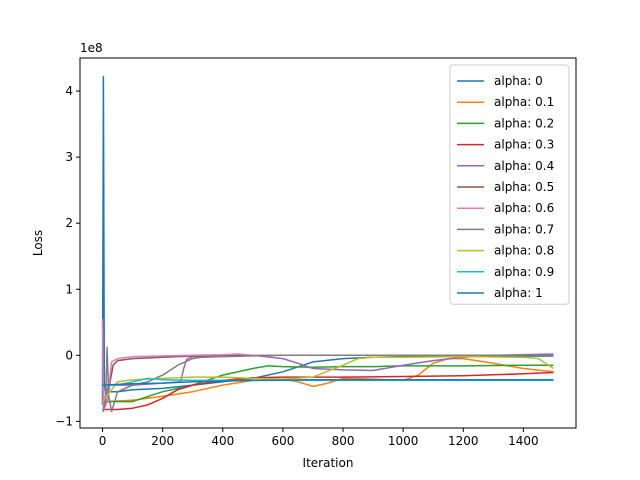  I want to click on x-tick-label: 800, so click(343, 441).